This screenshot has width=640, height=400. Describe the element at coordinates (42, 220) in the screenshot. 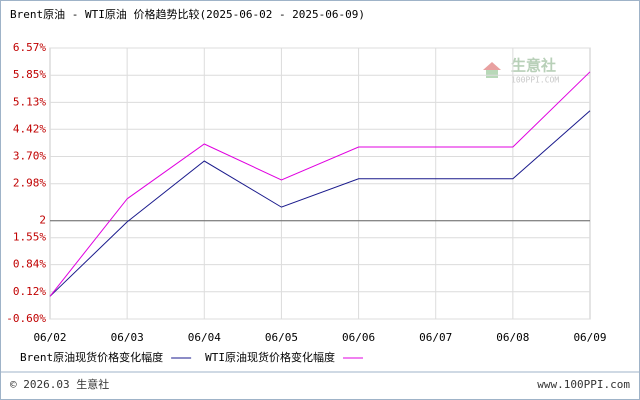

I see `y-tick-label: 2` at that location.